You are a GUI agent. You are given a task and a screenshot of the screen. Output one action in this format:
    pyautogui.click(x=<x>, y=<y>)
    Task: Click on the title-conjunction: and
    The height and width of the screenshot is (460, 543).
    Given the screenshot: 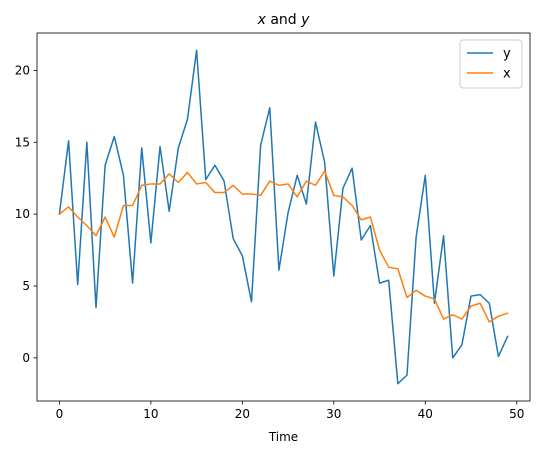 What is the action you would take?
    pyautogui.click(x=283, y=20)
    